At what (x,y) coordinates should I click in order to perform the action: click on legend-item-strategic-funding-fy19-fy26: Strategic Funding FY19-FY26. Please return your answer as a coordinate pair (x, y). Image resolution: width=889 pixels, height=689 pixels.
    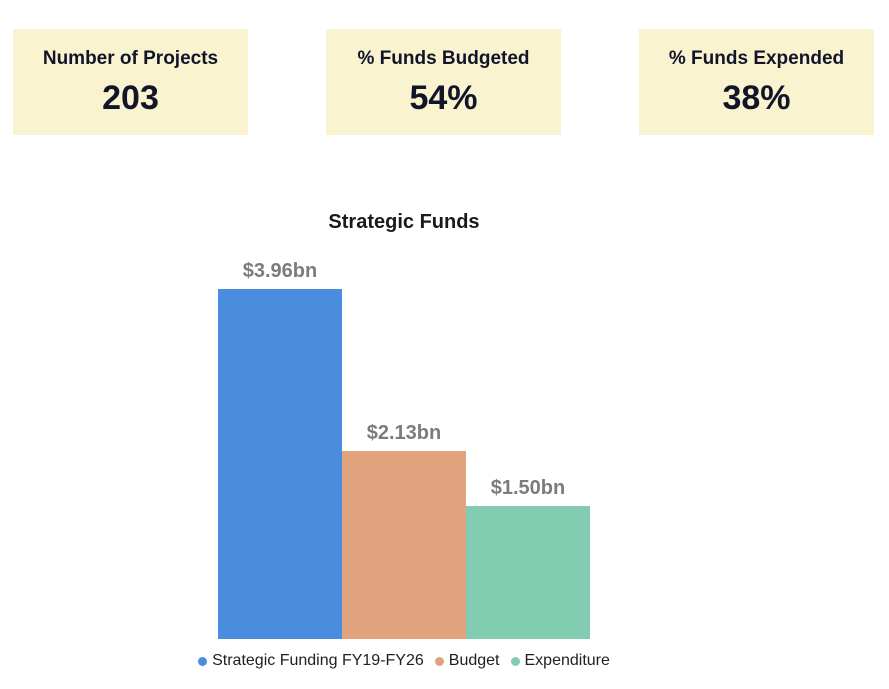
    Looking at the image, I should click on (311, 661).